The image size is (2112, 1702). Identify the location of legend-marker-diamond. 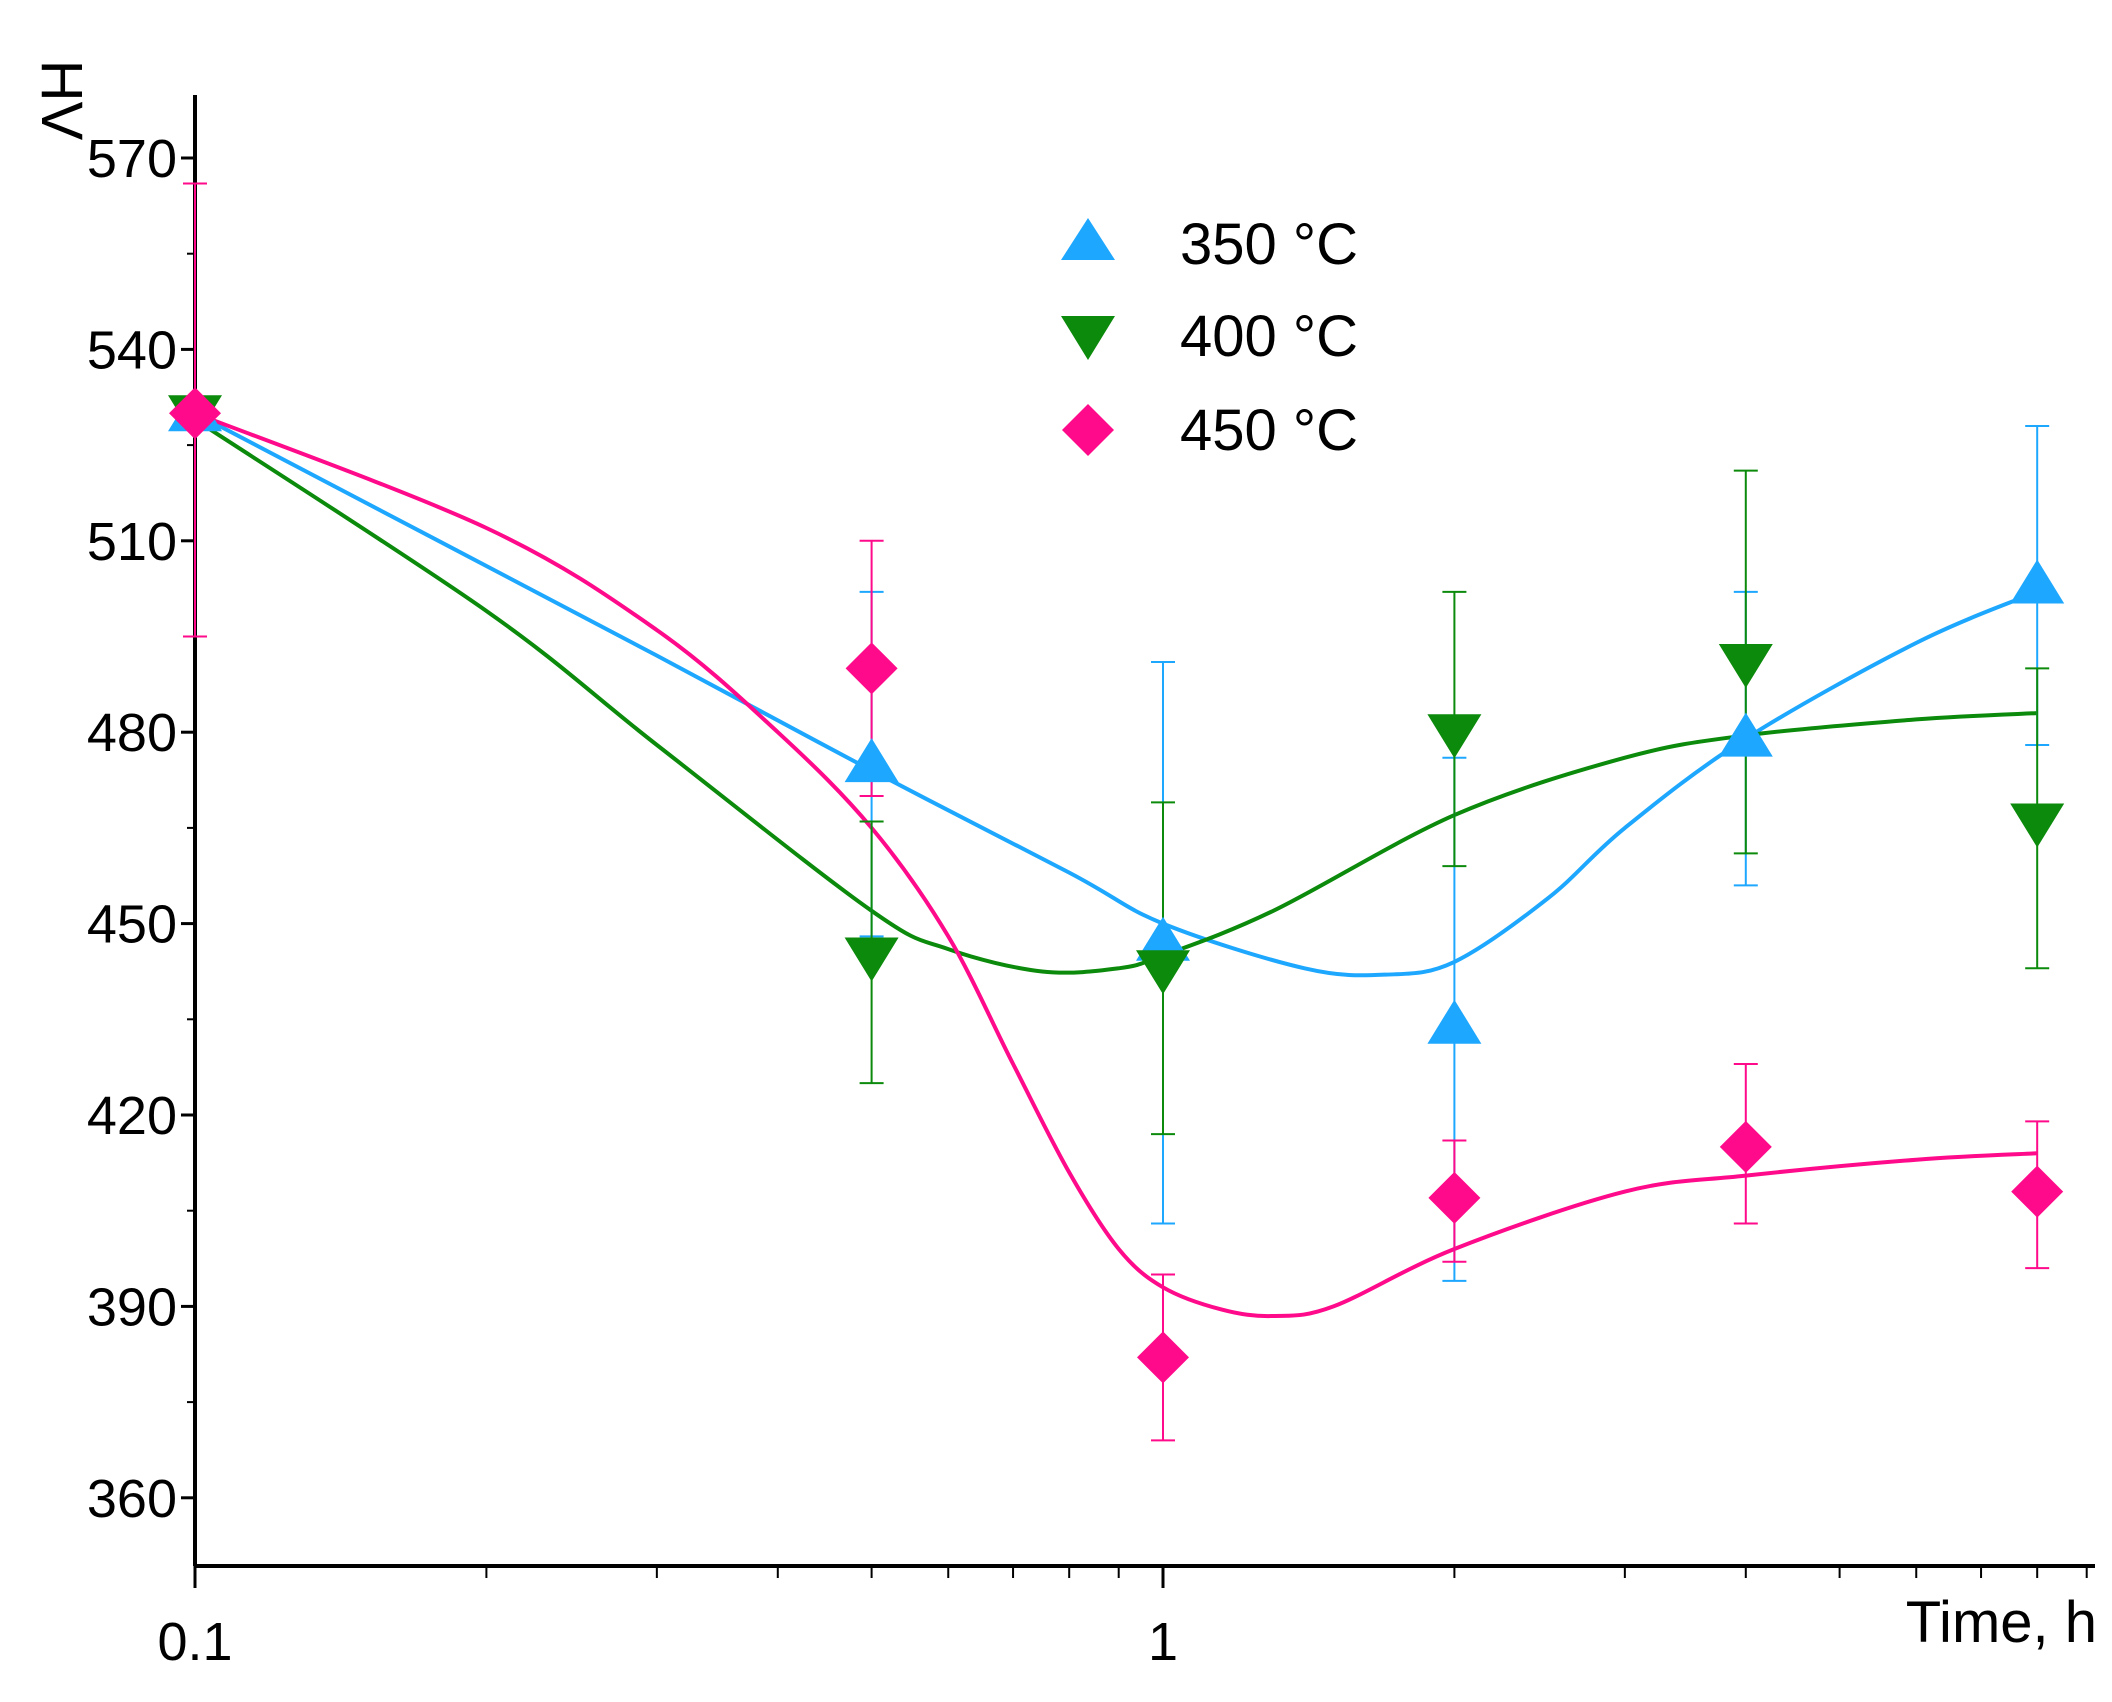
(1088, 430).